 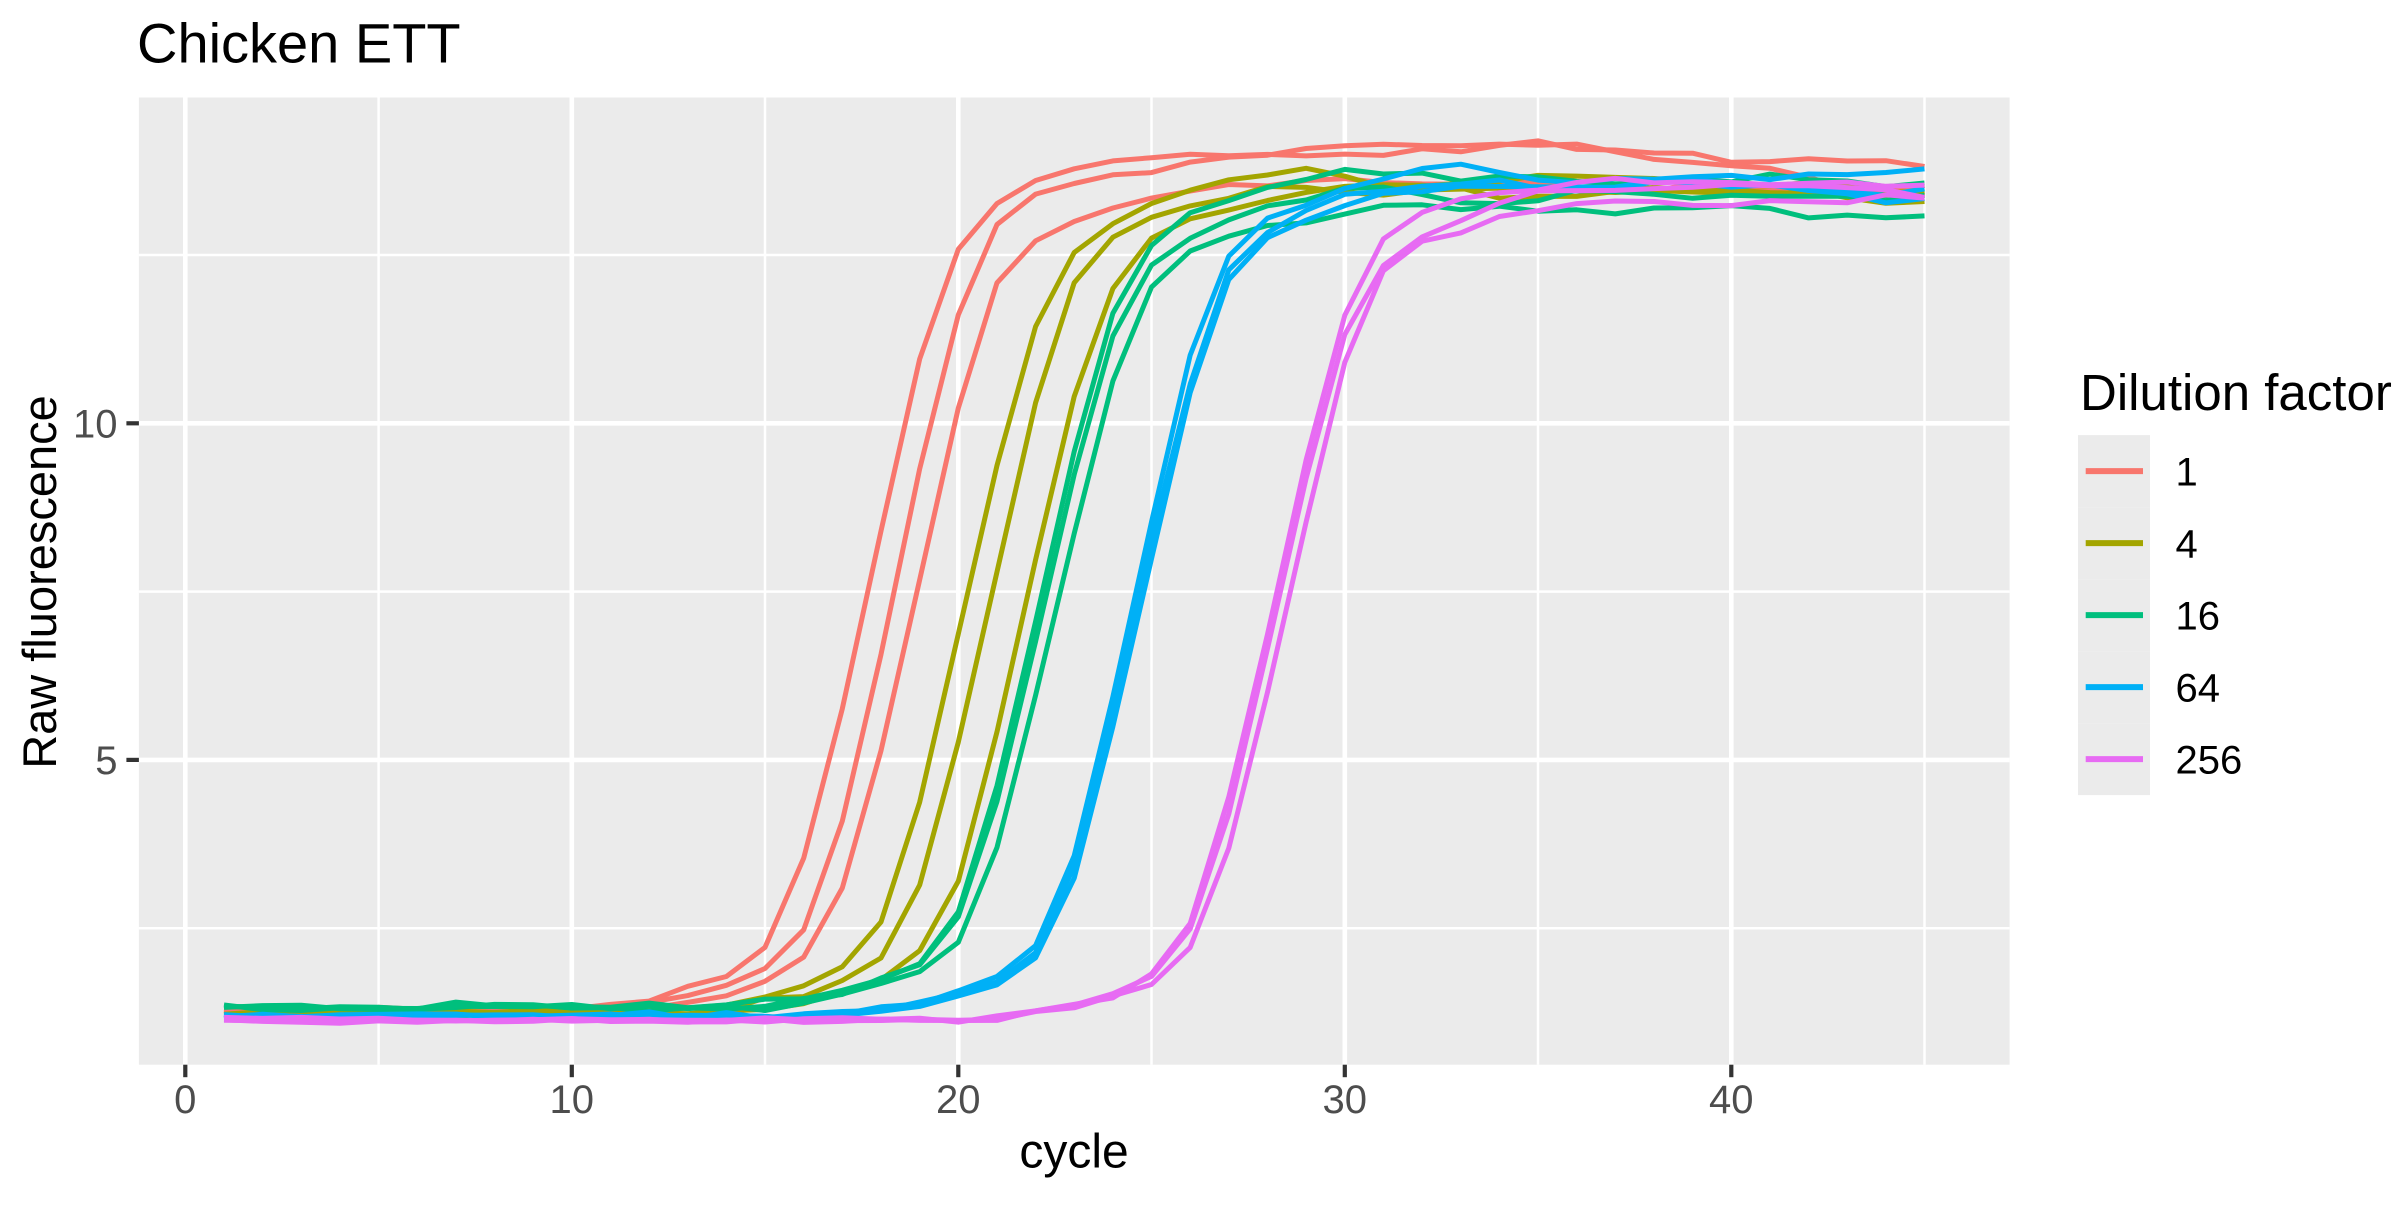 What do you see at coordinates (2198, 616) in the screenshot?
I see `svg-text: 16` at bounding box center [2198, 616].